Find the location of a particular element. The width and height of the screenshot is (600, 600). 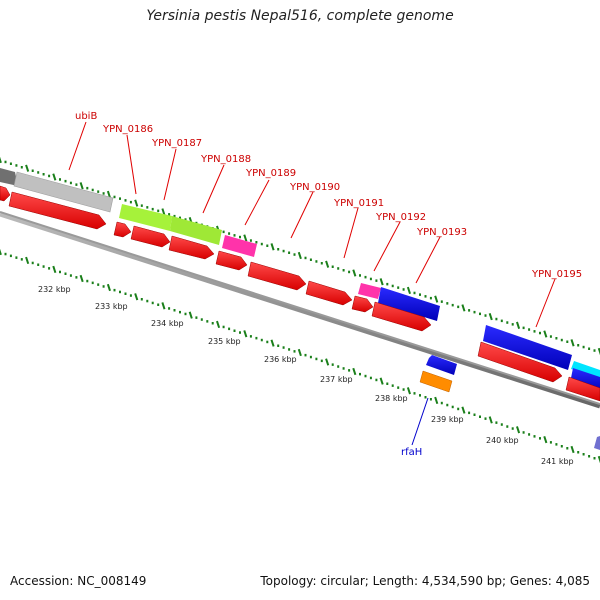

gene-label-ypn-0195: YPN_0195 is located at coordinates (556, 274).